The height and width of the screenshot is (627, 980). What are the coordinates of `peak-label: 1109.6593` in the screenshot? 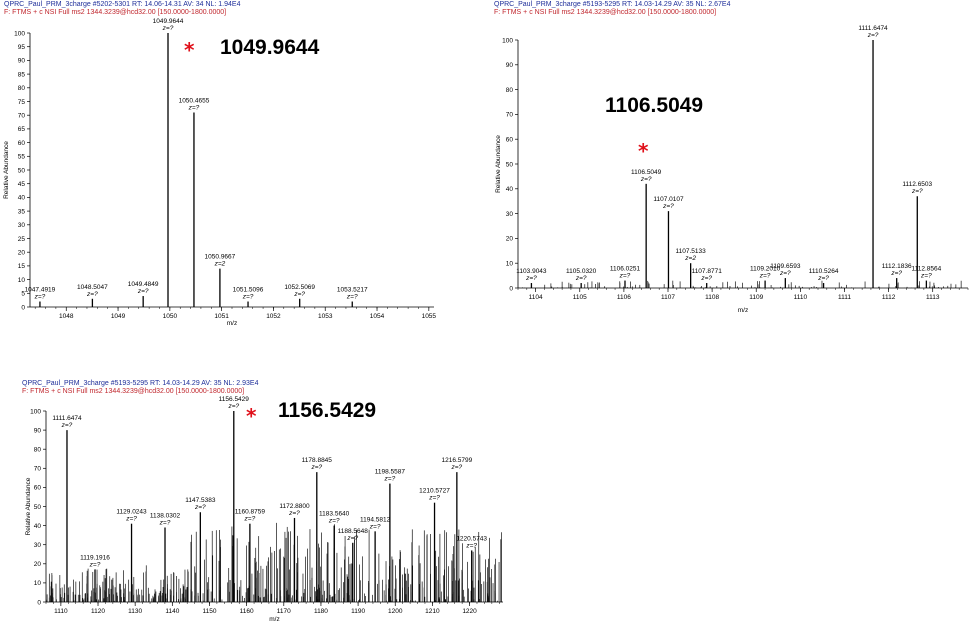 It's located at (785, 266).